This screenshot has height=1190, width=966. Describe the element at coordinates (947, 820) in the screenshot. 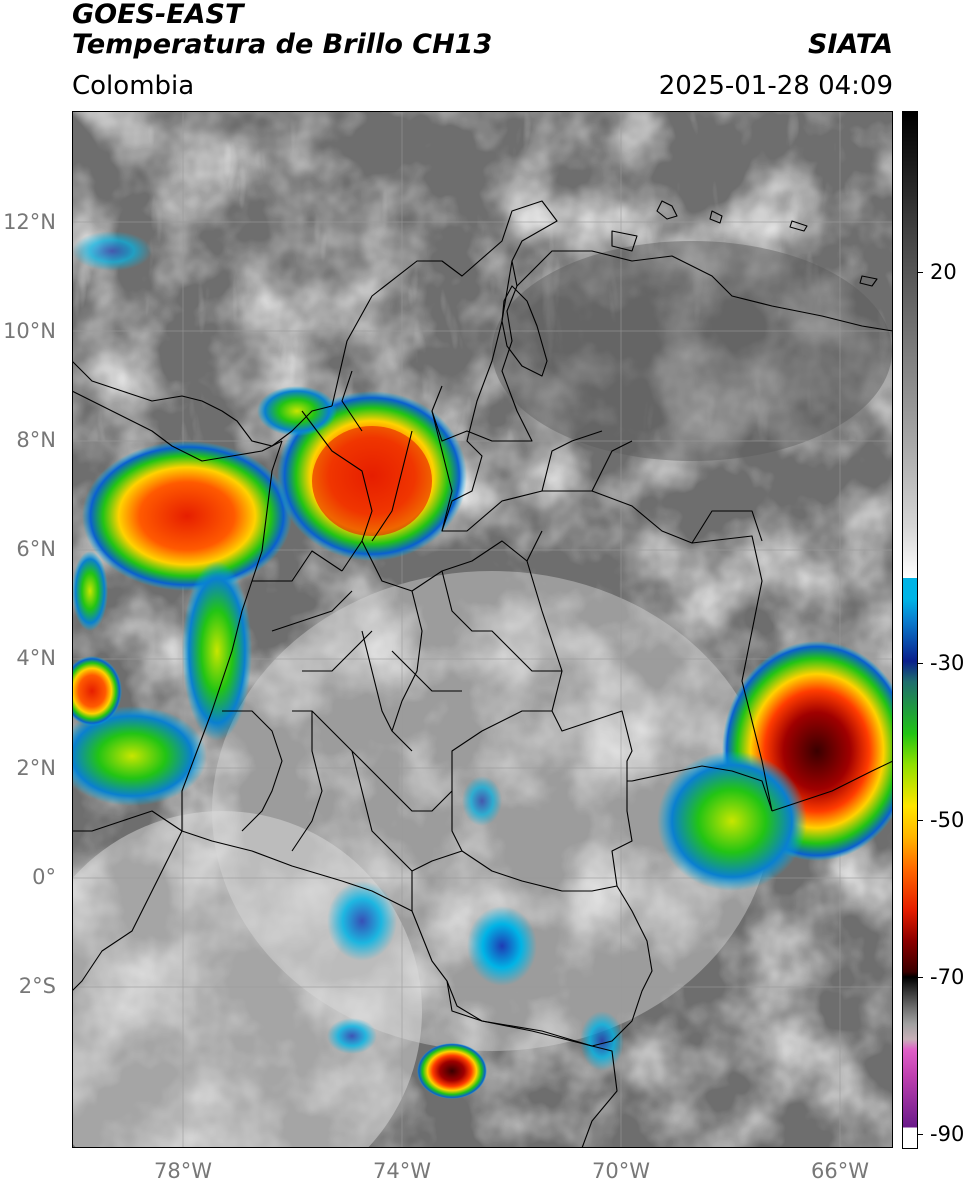

I see `colorbar-label-m50: -50` at that location.